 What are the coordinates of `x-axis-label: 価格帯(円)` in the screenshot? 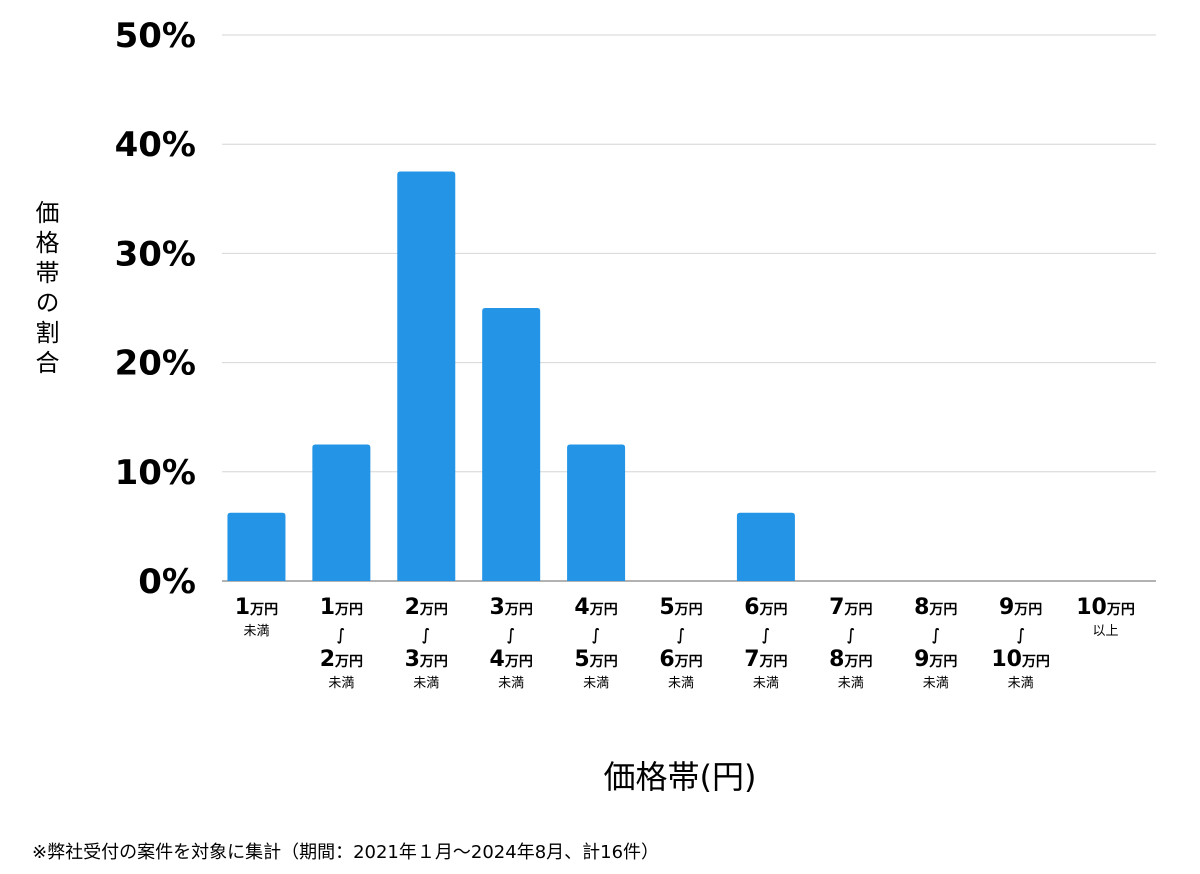 It's located at (680, 777).